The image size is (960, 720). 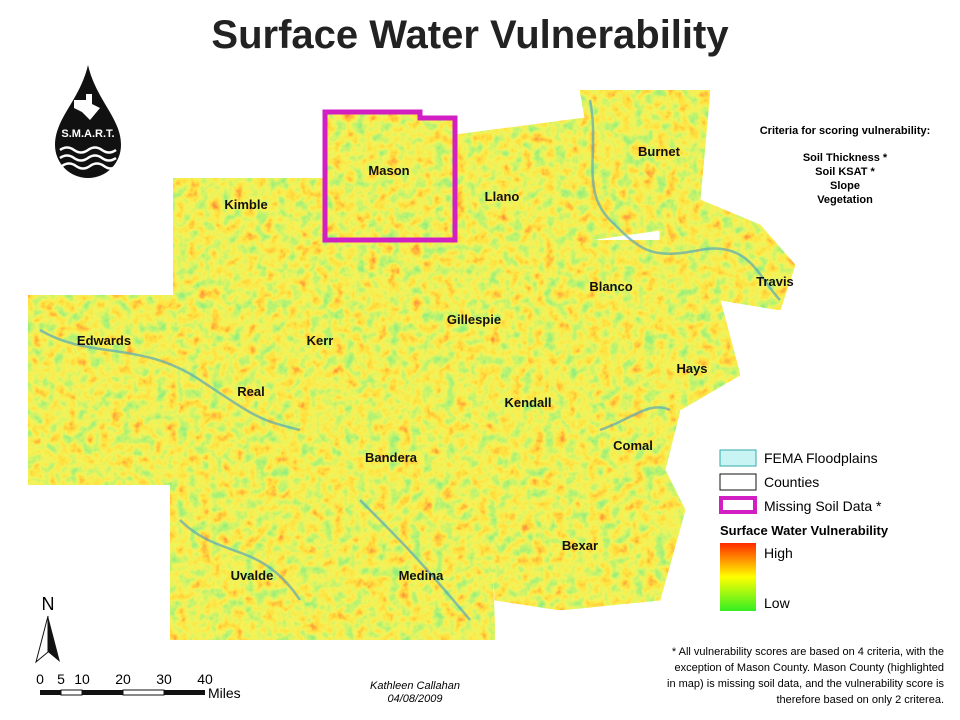 What do you see at coordinates (88, 121) in the screenshot?
I see `logo: S.M.A.R.T.` at bounding box center [88, 121].